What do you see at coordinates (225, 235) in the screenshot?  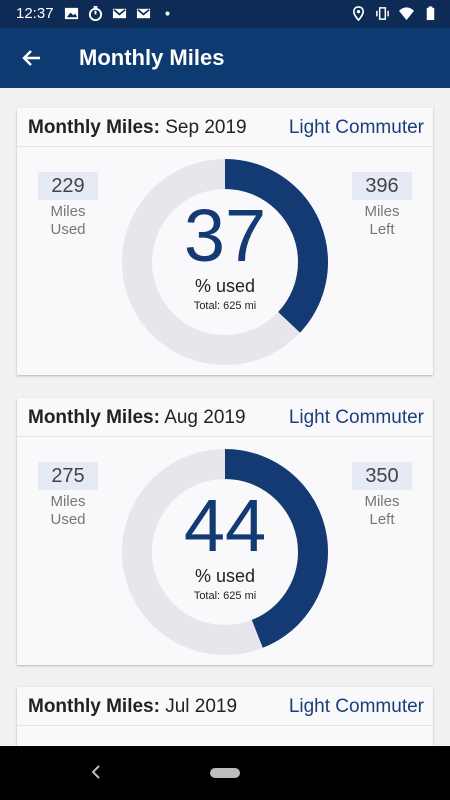 I see `percent-used-value: 37` at bounding box center [225, 235].